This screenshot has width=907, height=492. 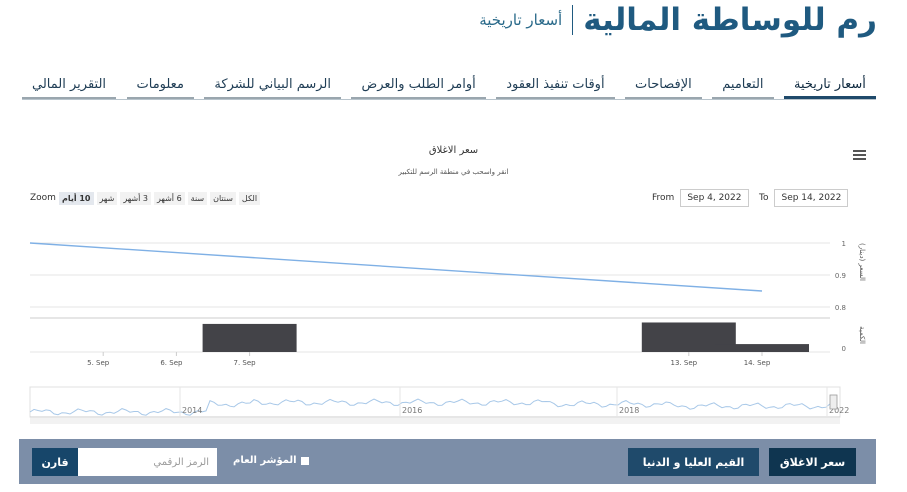 I want to click on header-separator, so click(x=573, y=20).